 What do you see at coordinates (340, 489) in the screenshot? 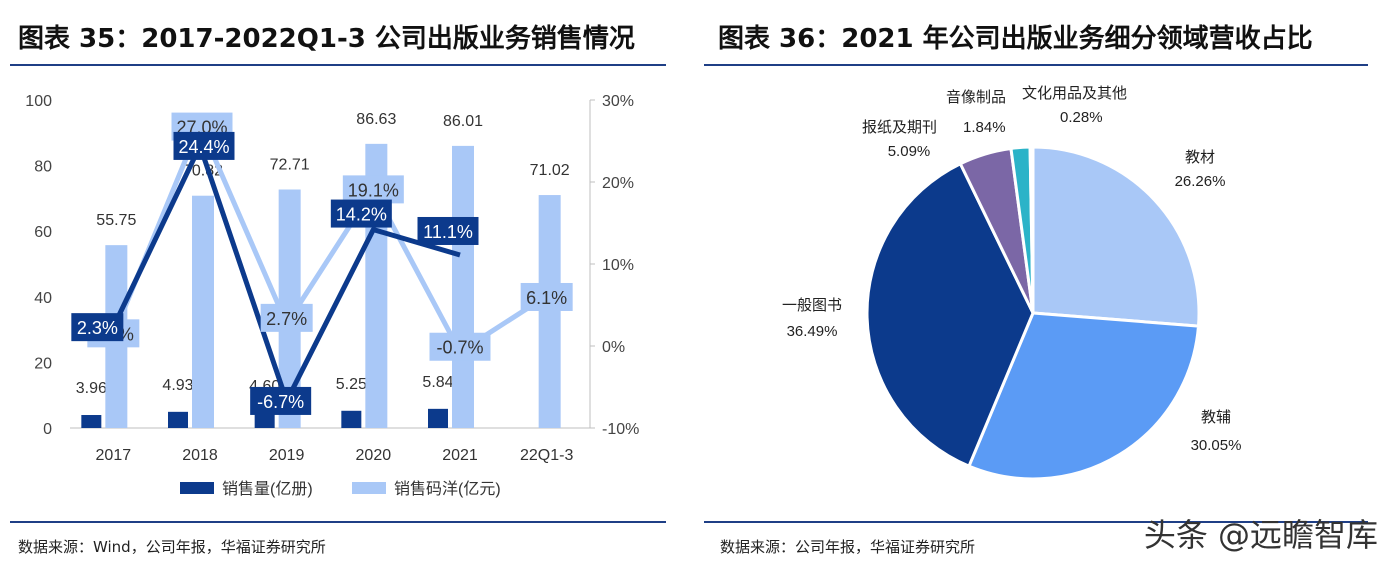
I see `chart-legend: 销售量(亿册) 销售码洋(亿元)` at bounding box center [340, 489].